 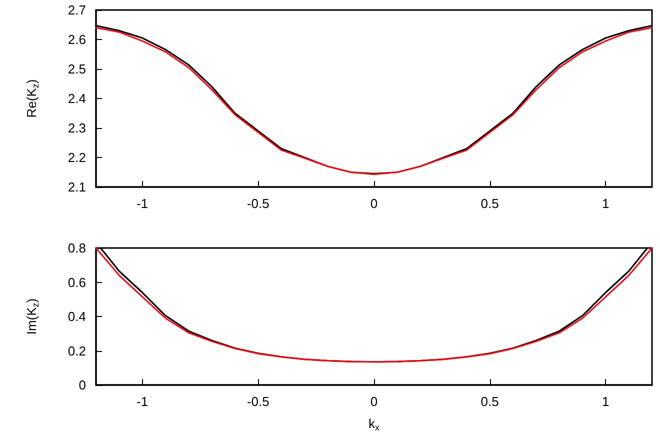 I want to click on y-axis-title: Im(Kz), so click(x=32, y=316).